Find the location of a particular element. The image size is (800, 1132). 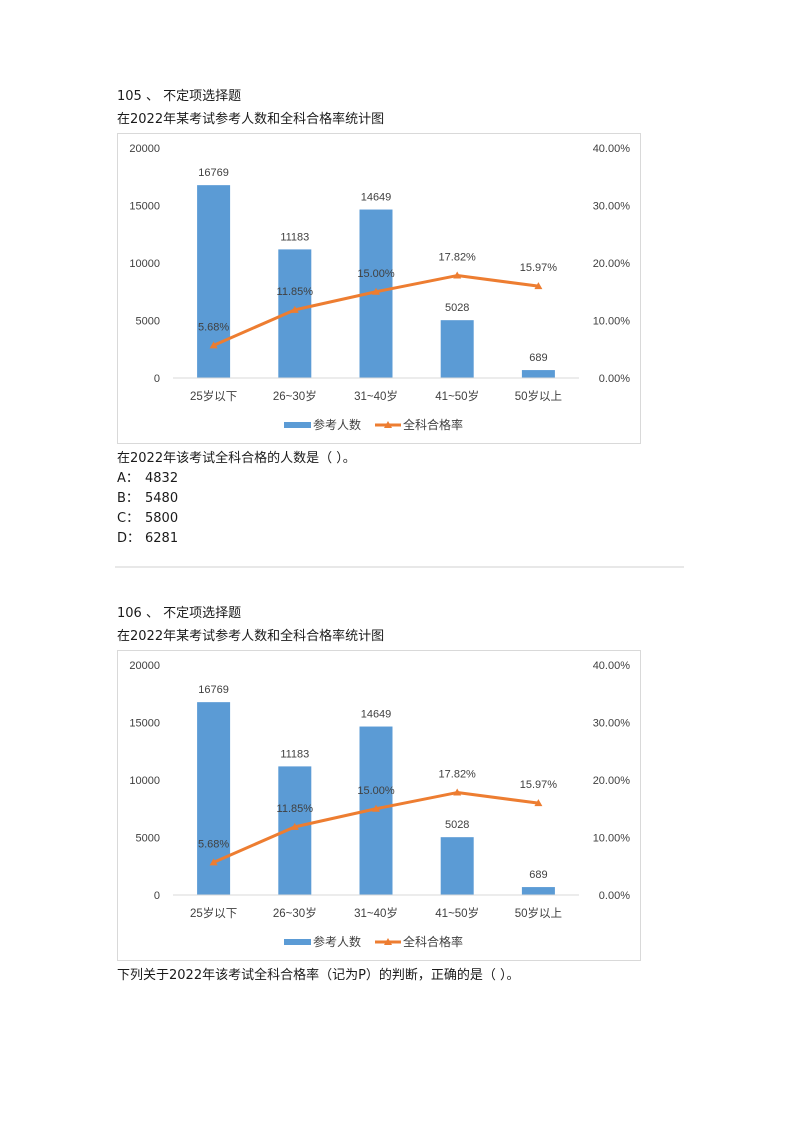

option-d-value: 6281 is located at coordinates (162, 538).